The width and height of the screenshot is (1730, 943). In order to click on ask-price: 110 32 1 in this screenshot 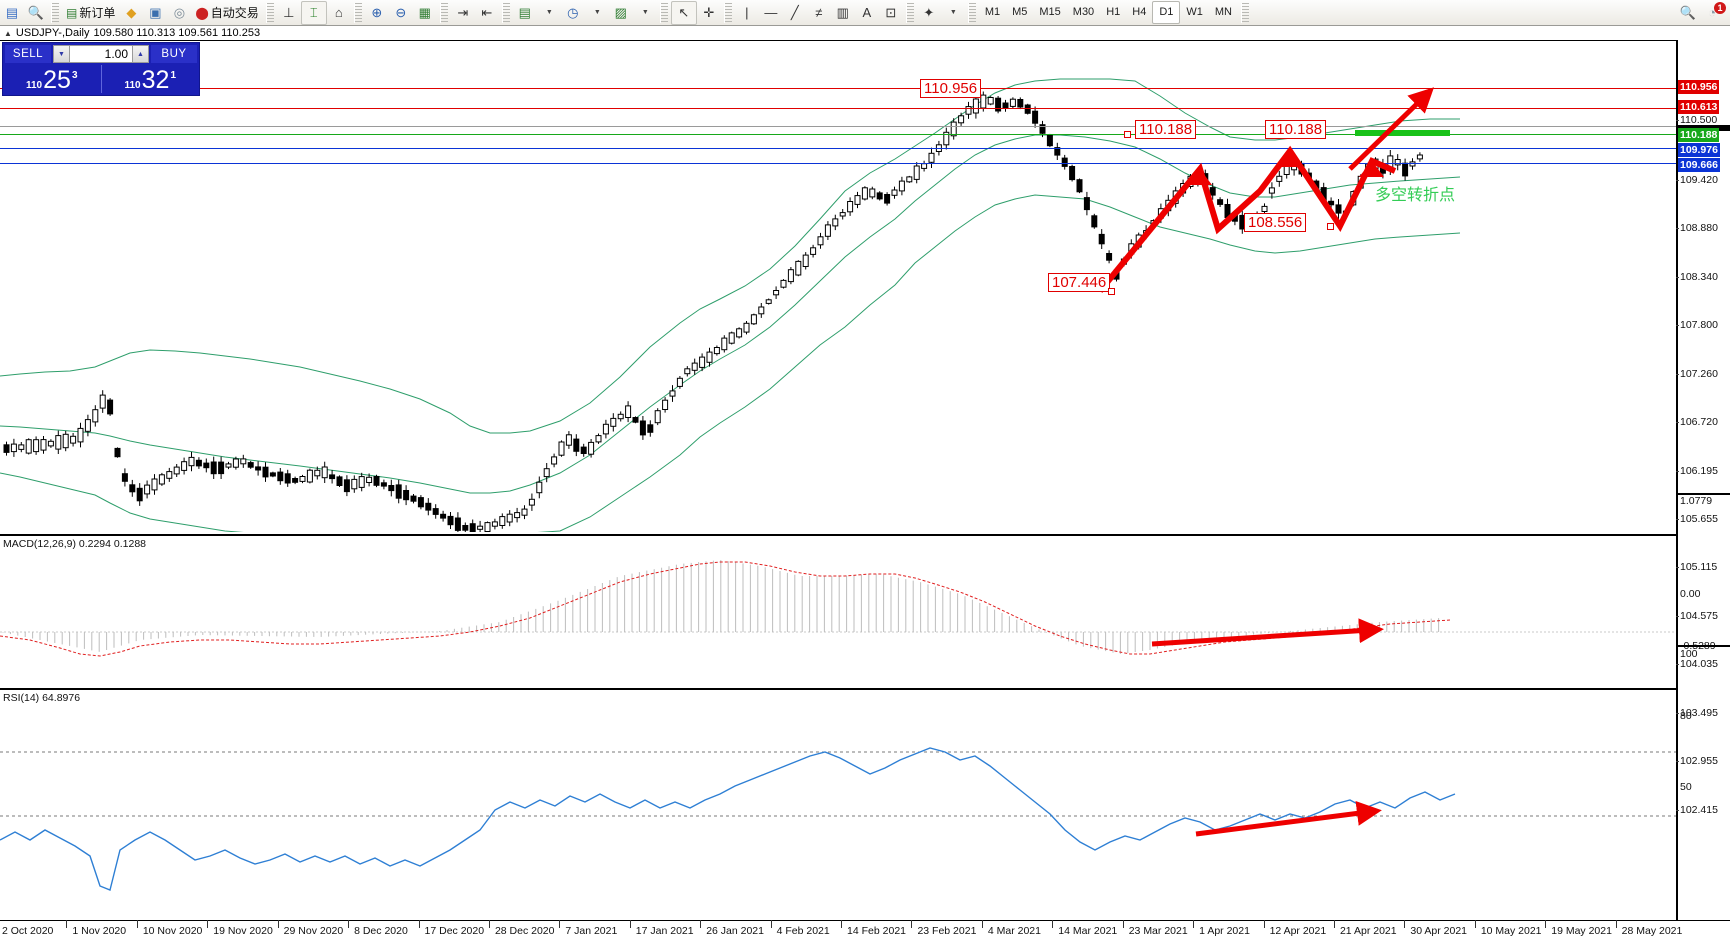, I will do `click(150, 79)`.